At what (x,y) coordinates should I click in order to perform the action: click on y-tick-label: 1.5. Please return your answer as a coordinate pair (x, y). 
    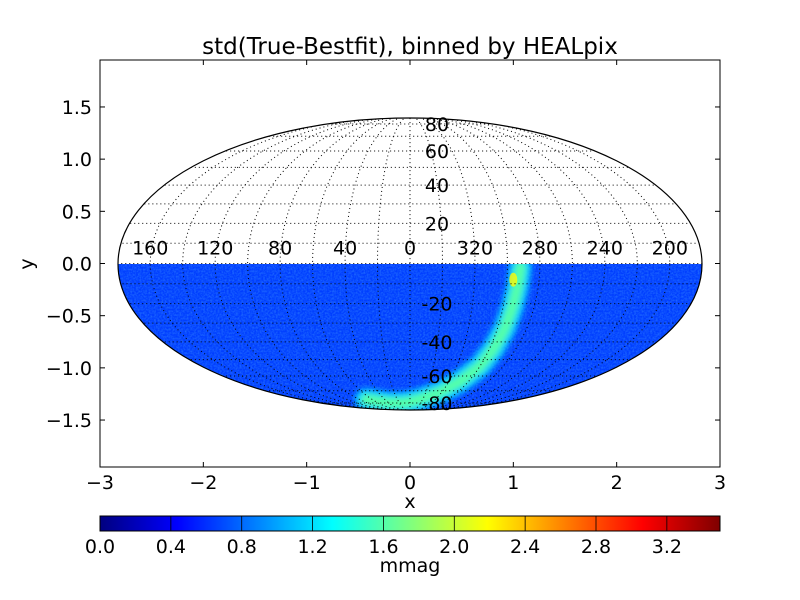
    Looking at the image, I should click on (77, 108).